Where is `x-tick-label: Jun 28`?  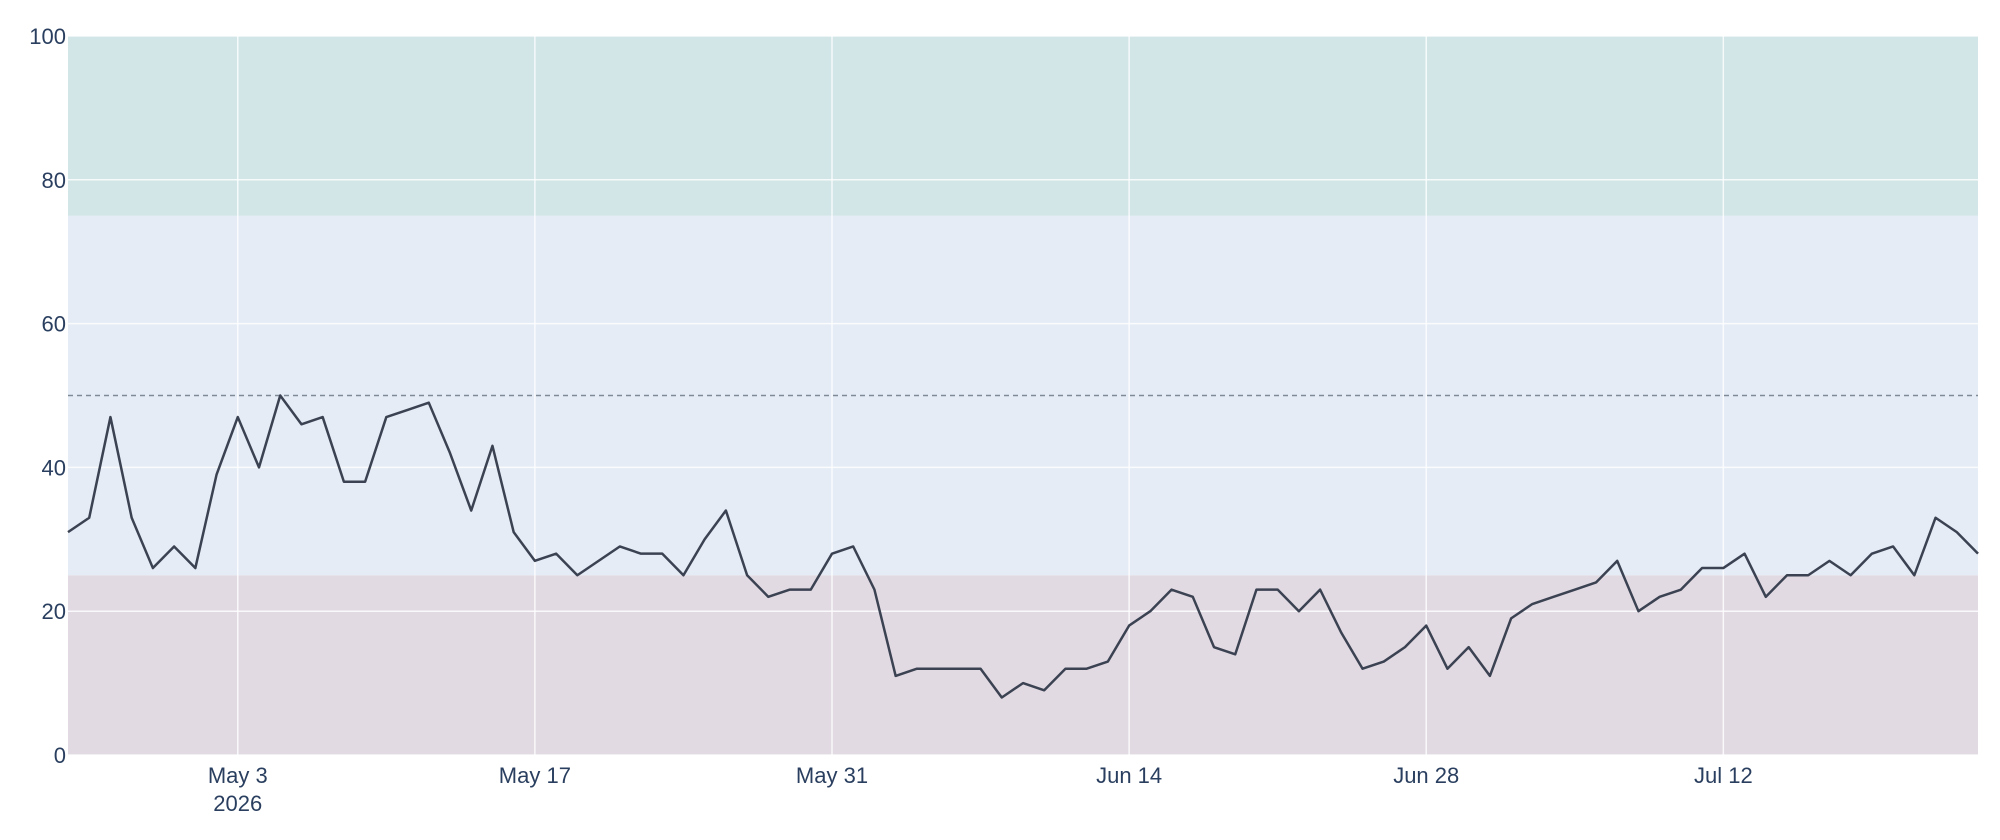
x-tick-label: Jun 28 is located at coordinates (1426, 775).